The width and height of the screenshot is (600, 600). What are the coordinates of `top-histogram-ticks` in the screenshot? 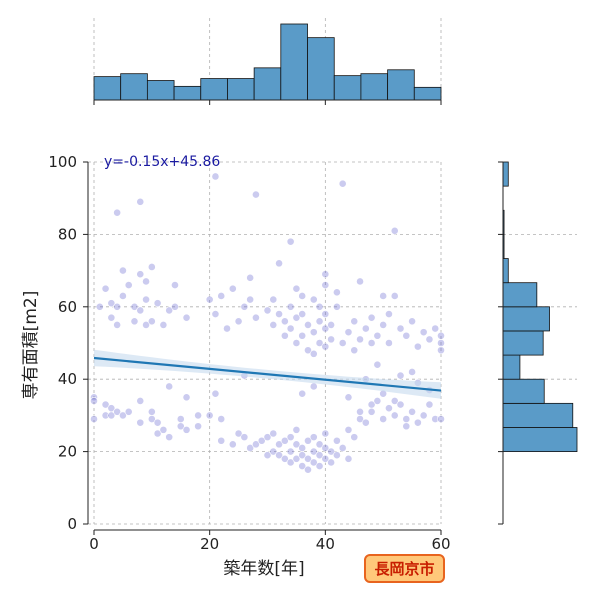 It's located at (267, 102).